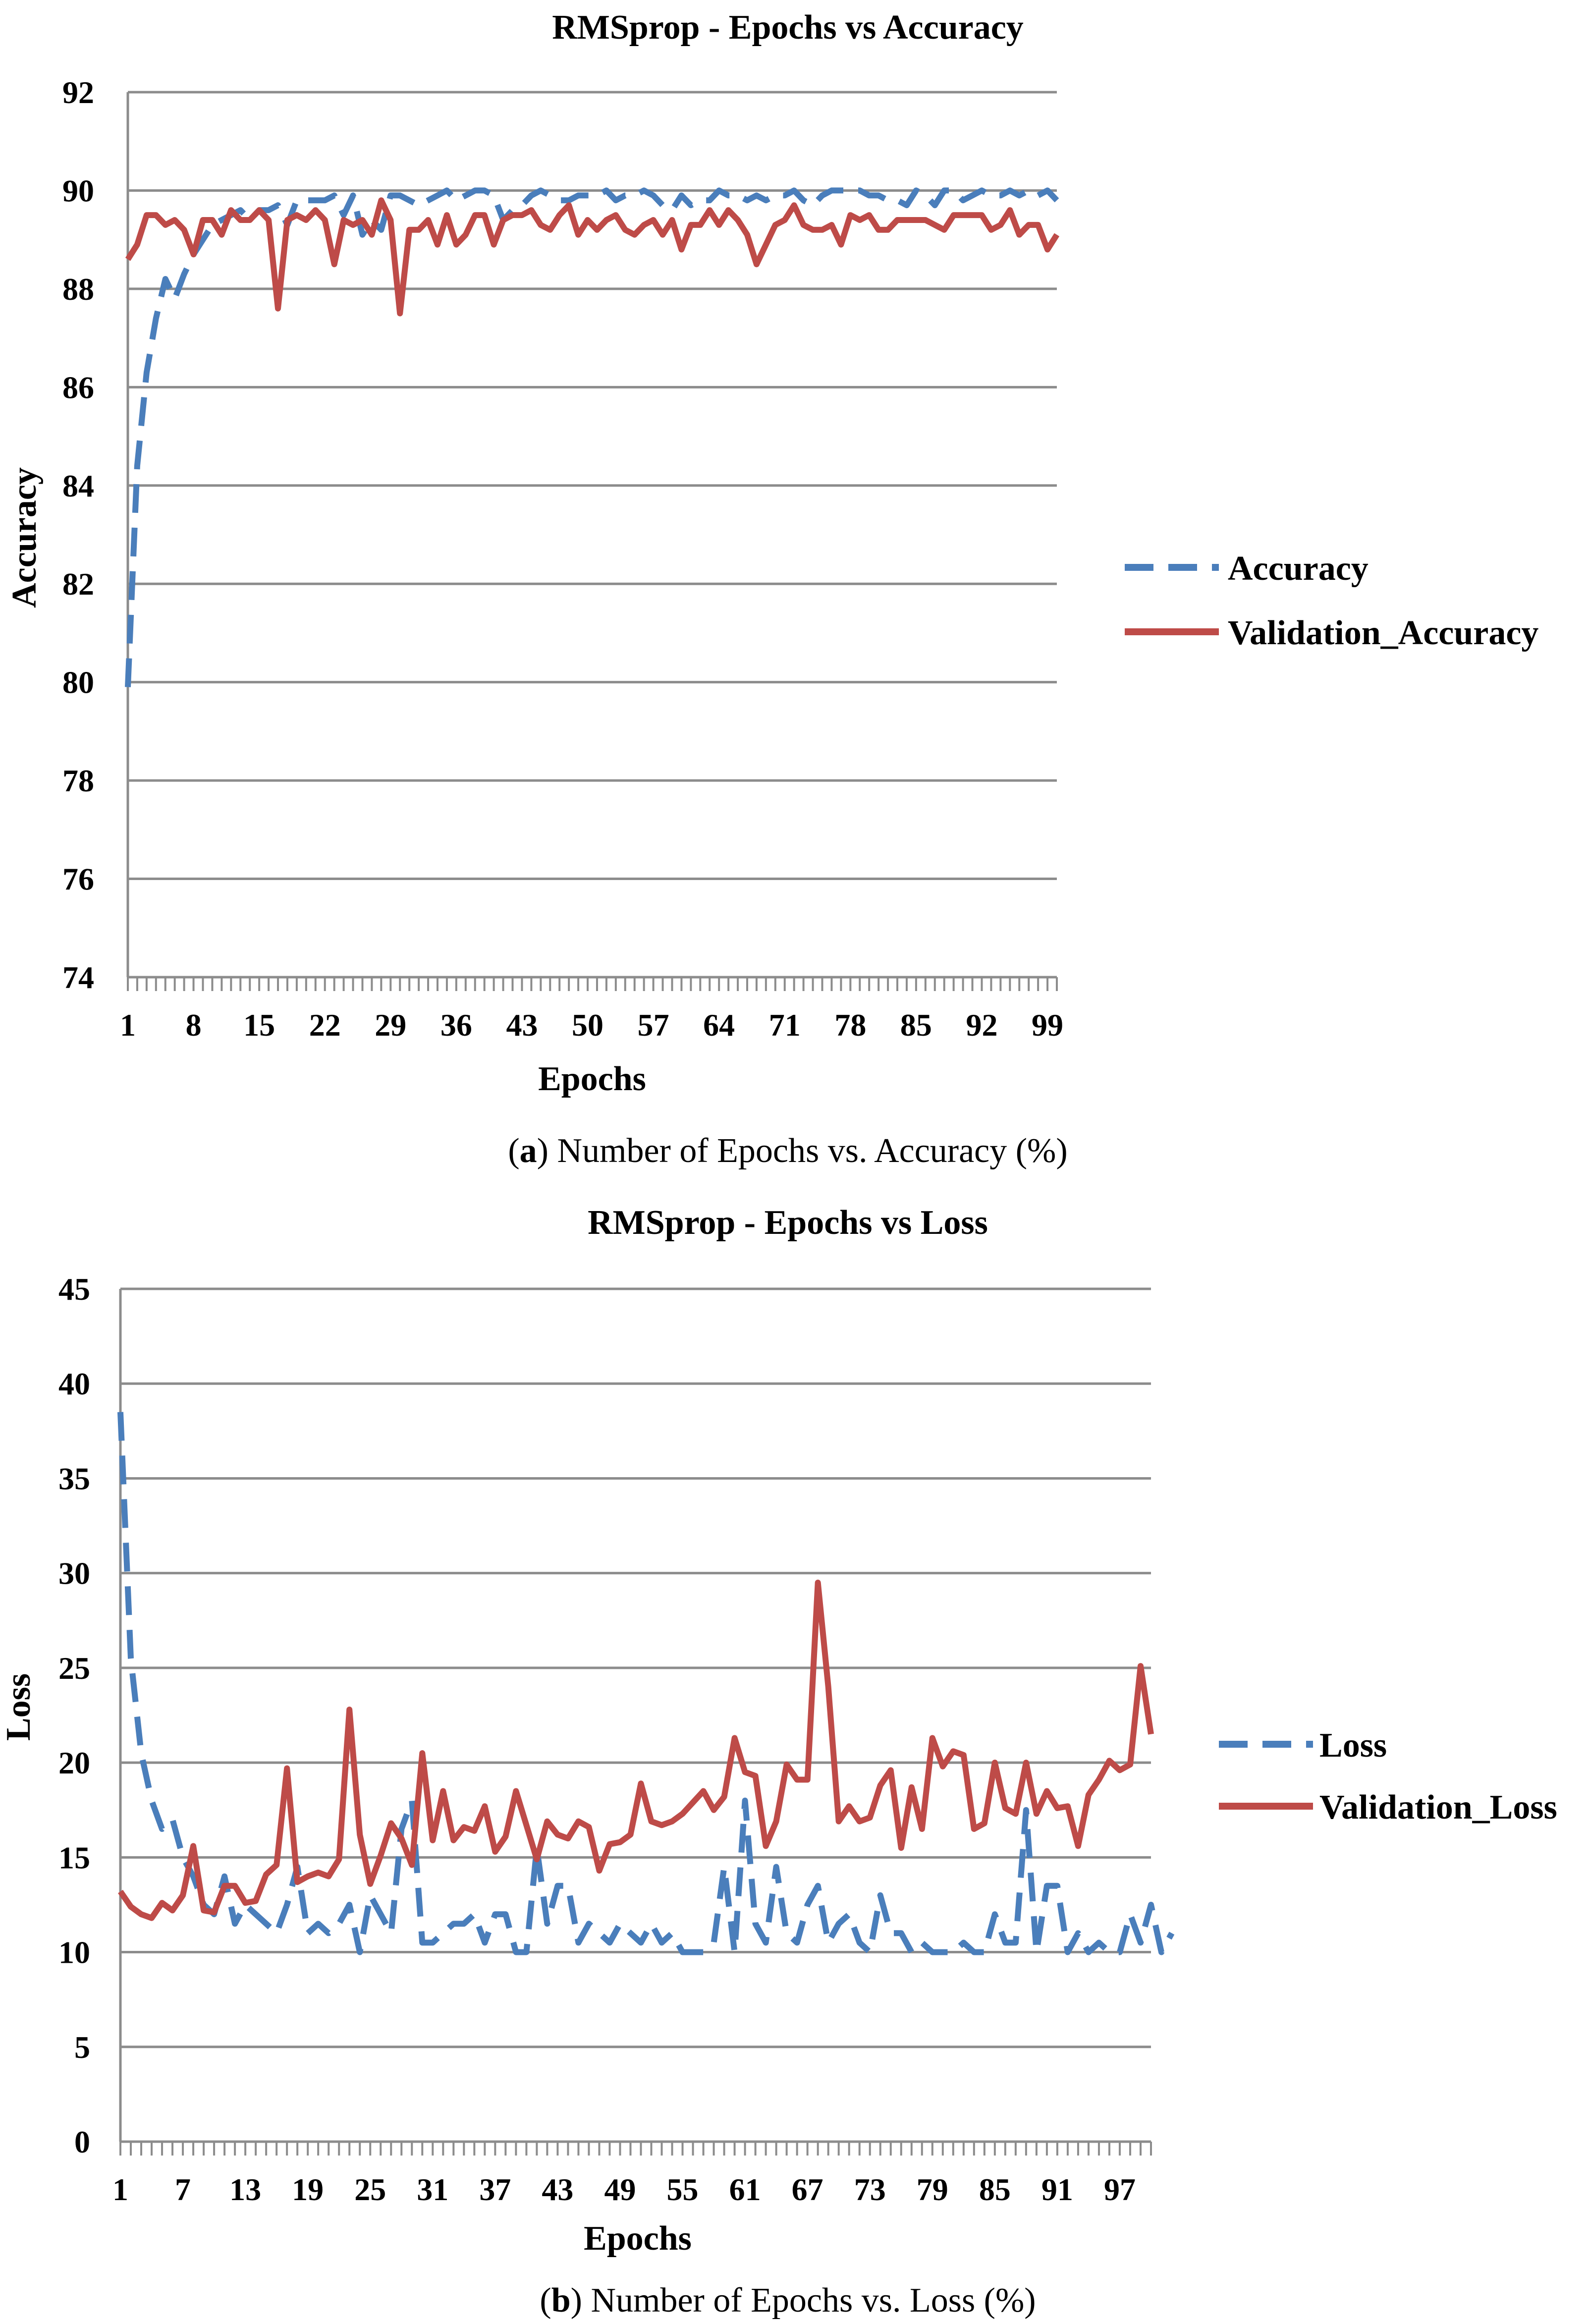  I want to click on accuracy-x-tick-label: 1, so click(128, 1025).